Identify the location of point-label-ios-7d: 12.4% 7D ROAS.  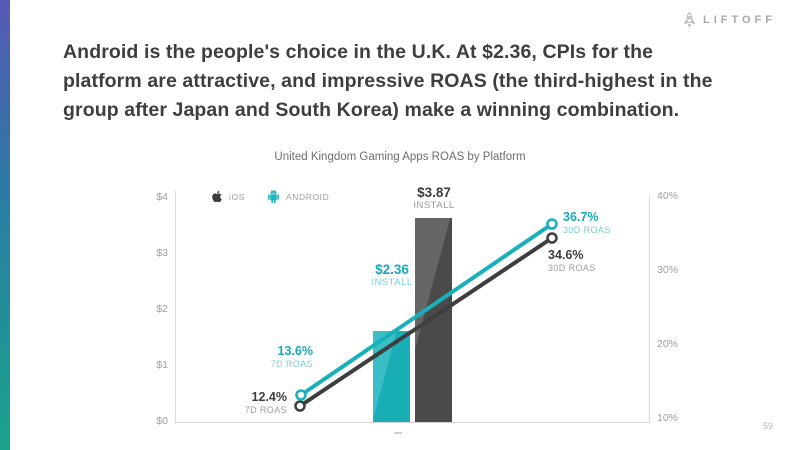
(266, 404).